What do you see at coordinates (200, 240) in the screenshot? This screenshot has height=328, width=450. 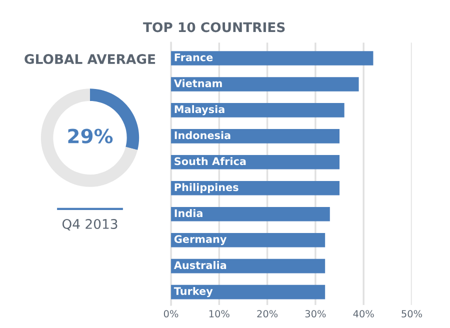 I see `category-label: Germany` at bounding box center [200, 240].